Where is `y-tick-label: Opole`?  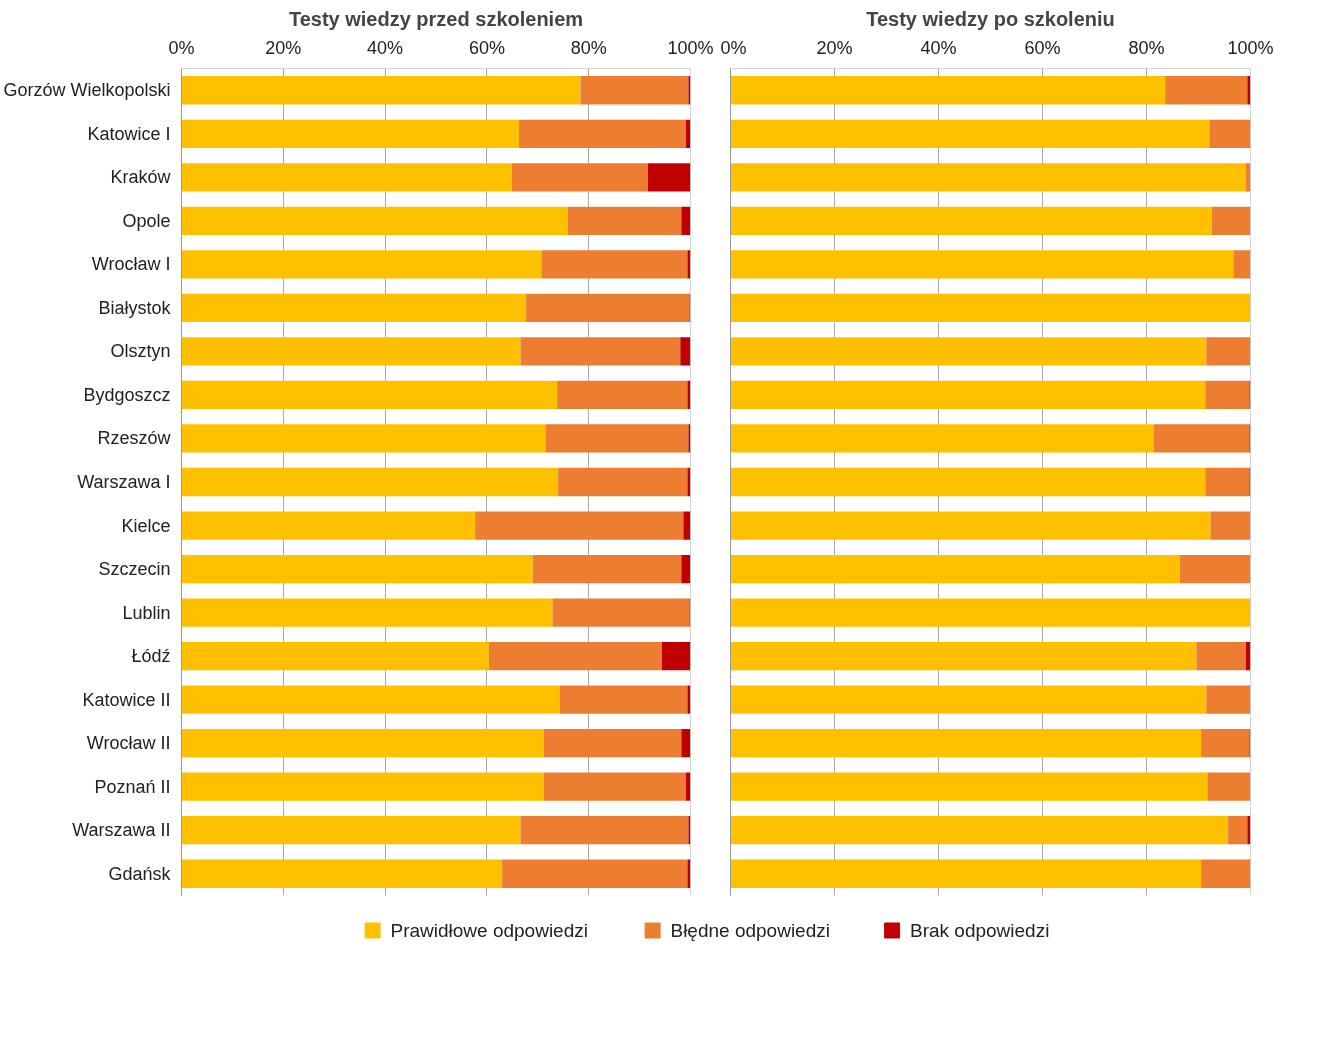
y-tick-label: Opole is located at coordinates (146, 220).